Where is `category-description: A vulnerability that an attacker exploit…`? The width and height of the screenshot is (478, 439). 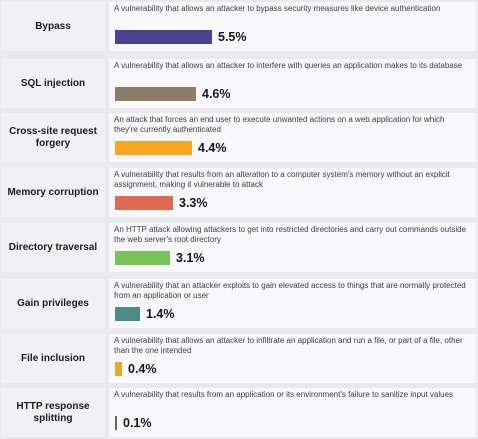
category-description: A vulnerability that an attacker exploit… is located at coordinates (290, 290).